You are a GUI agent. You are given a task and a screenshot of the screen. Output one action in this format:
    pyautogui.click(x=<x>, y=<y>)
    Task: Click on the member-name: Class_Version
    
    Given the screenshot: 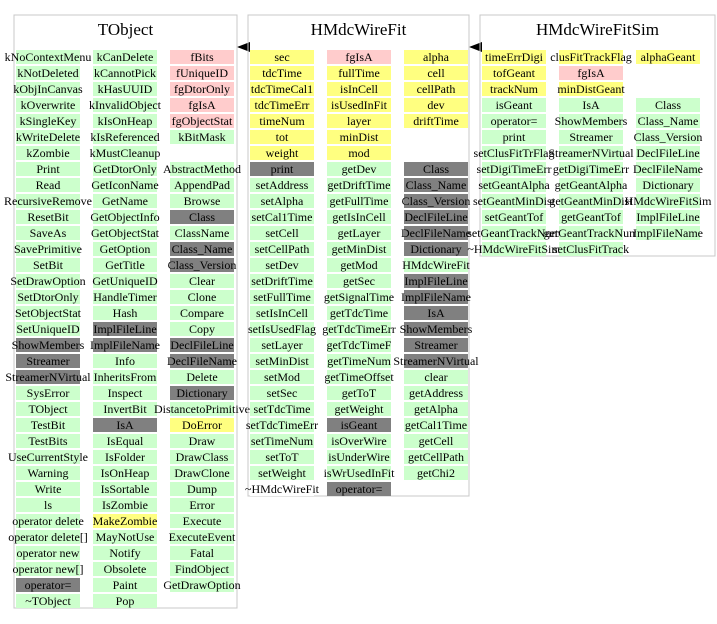 What is the action you would take?
    pyautogui.click(x=436, y=201)
    